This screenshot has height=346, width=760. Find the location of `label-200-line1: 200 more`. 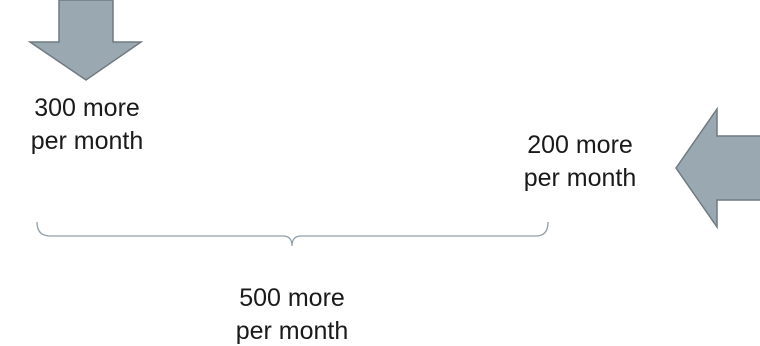

label-200-line1: 200 more is located at coordinates (580, 145).